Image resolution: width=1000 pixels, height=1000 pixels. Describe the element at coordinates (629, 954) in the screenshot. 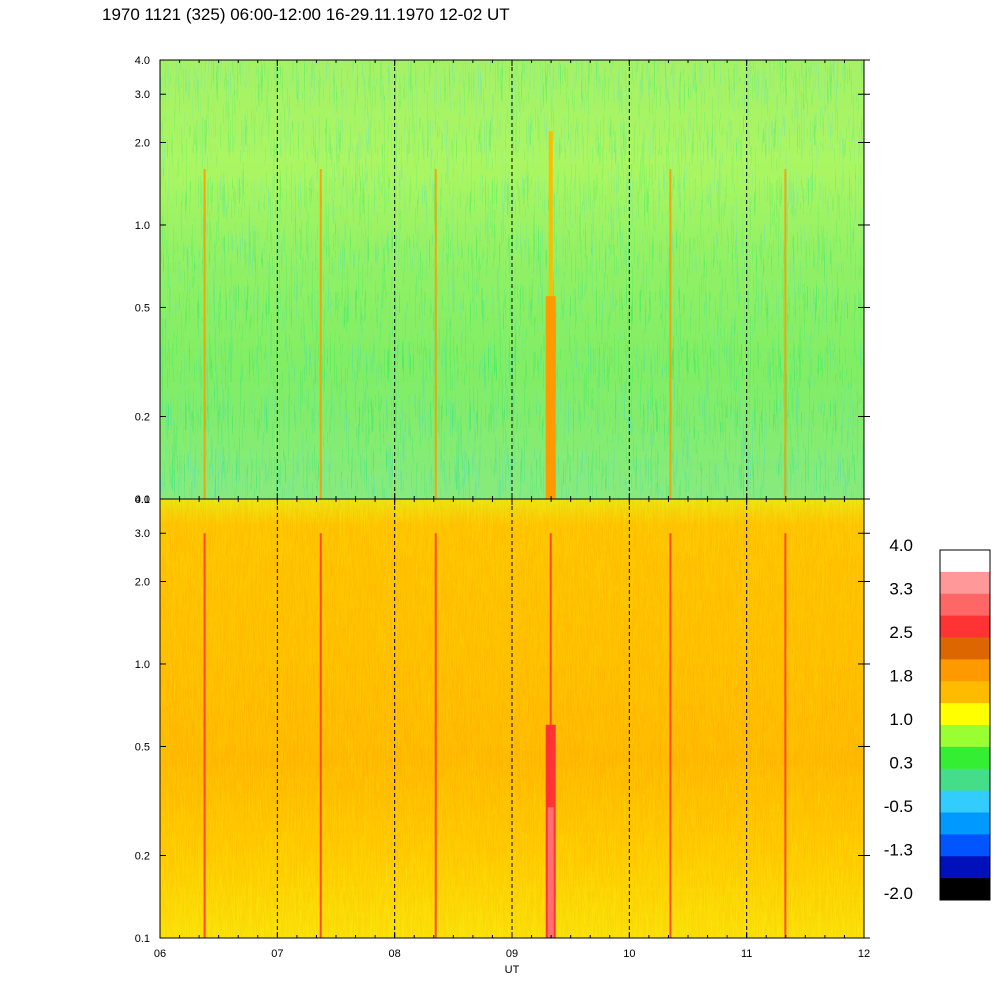

I see `x-tick-label-4: 10` at that location.